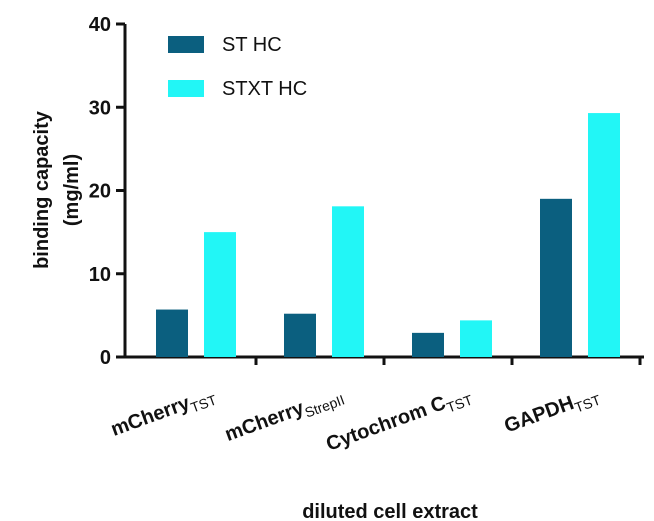 The image size is (654, 521). What do you see at coordinates (399, 421) in the screenshot?
I see `x-tick-label: Cytochrom CTST` at bounding box center [399, 421].